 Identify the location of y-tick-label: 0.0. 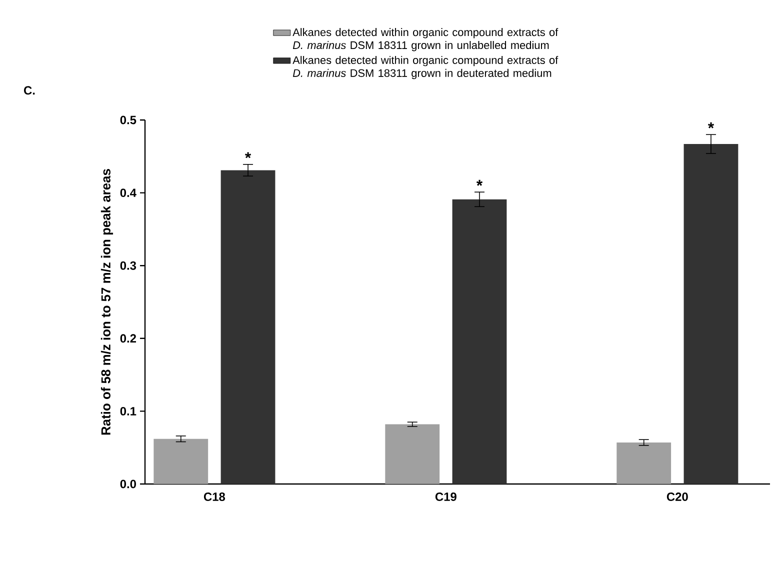
(128, 484).